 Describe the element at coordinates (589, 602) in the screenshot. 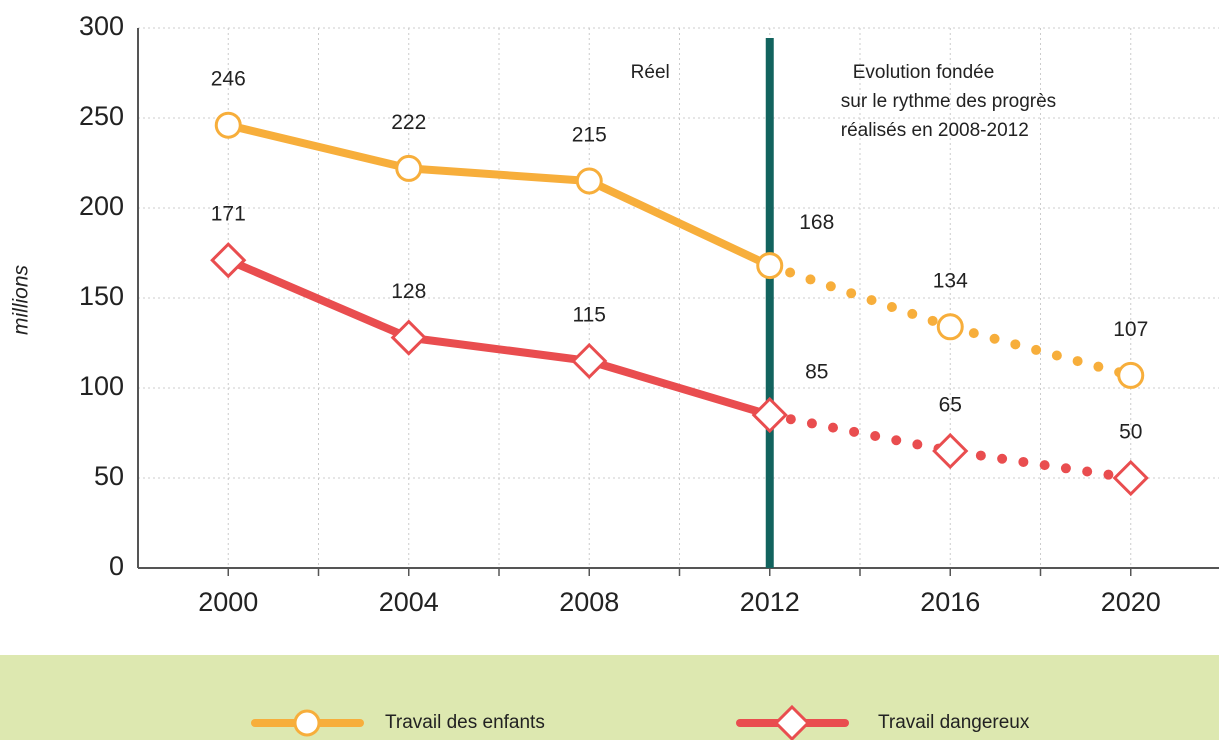

I see `x-tick-label: 2008` at that location.